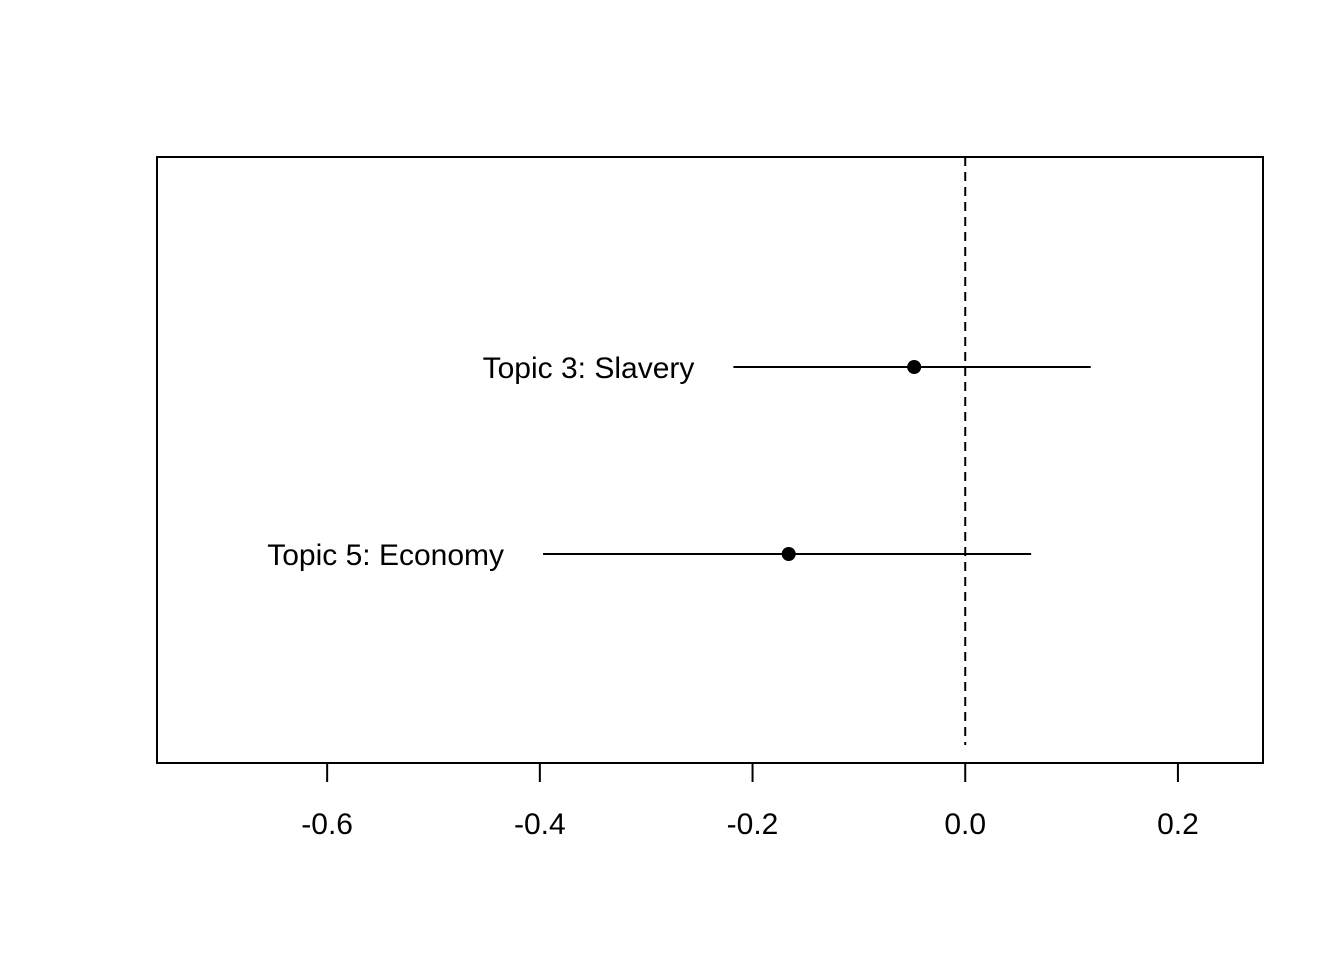 Image resolution: width=1344 pixels, height=960 pixels. I want to click on x-tick-label: -0.4, so click(540, 824).